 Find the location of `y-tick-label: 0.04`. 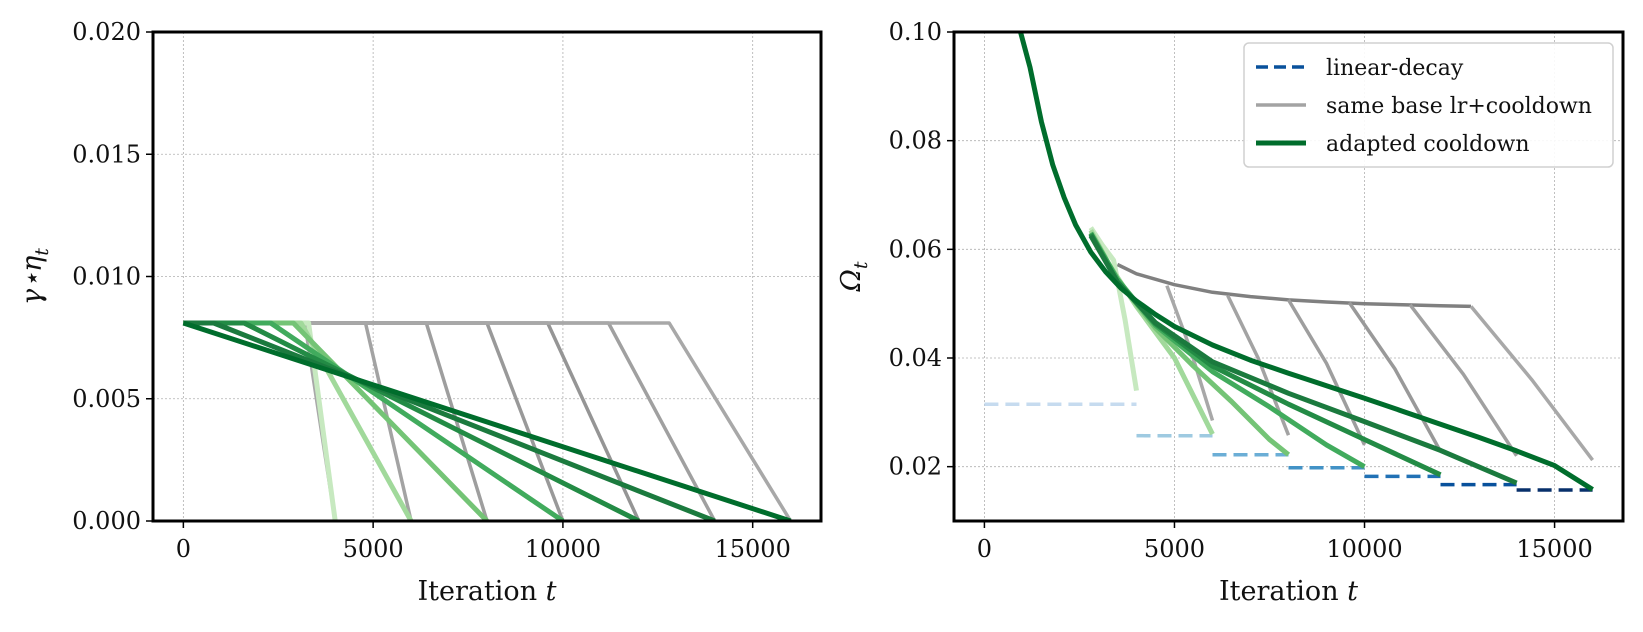

y-tick-label: 0.04 is located at coordinates (915, 358).